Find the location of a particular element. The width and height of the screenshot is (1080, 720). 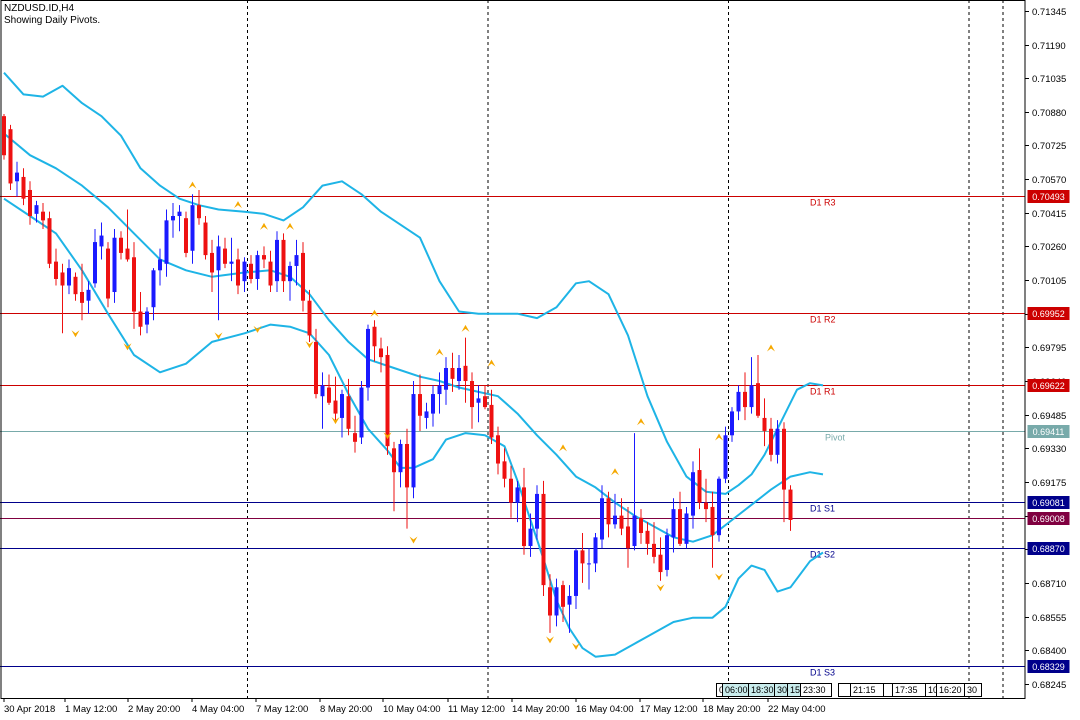

y-tick-label-7: 0.70260 is located at coordinates (1049, 247).